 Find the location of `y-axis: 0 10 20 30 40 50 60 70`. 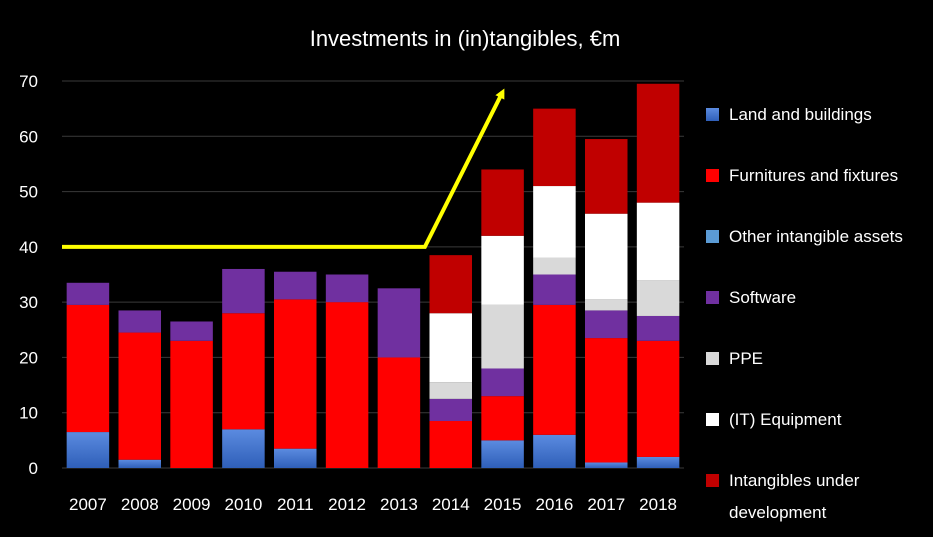

y-axis: 0 10 20 30 40 50 60 70 is located at coordinates (28, 275).